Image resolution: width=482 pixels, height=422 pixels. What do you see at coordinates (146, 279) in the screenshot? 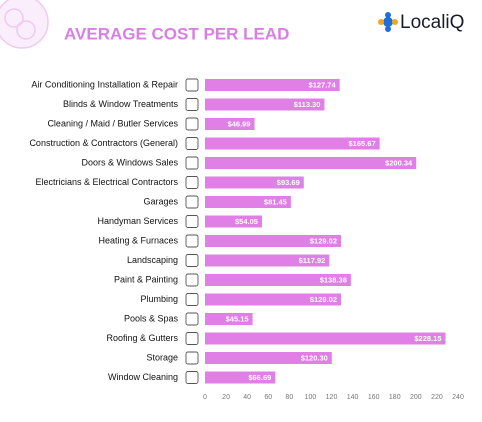
I see `category-label: Paint & Painting` at bounding box center [146, 279].